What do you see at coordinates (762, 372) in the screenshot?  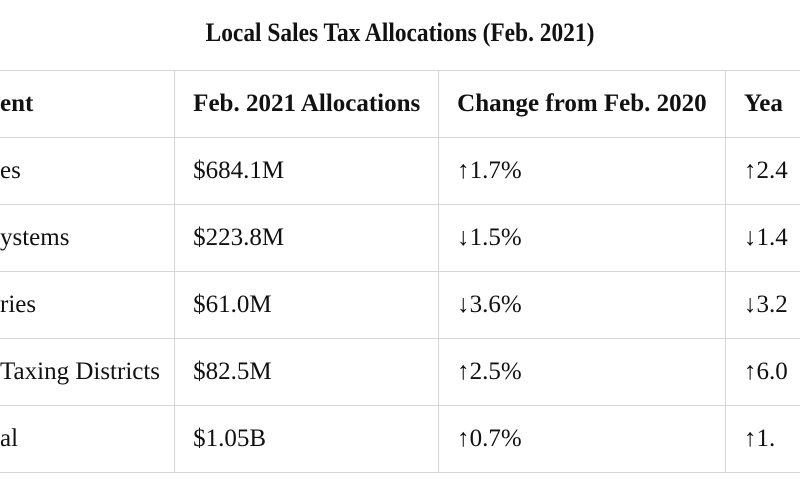 I see `table-cell: ↑6.0` at bounding box center [762, 372].